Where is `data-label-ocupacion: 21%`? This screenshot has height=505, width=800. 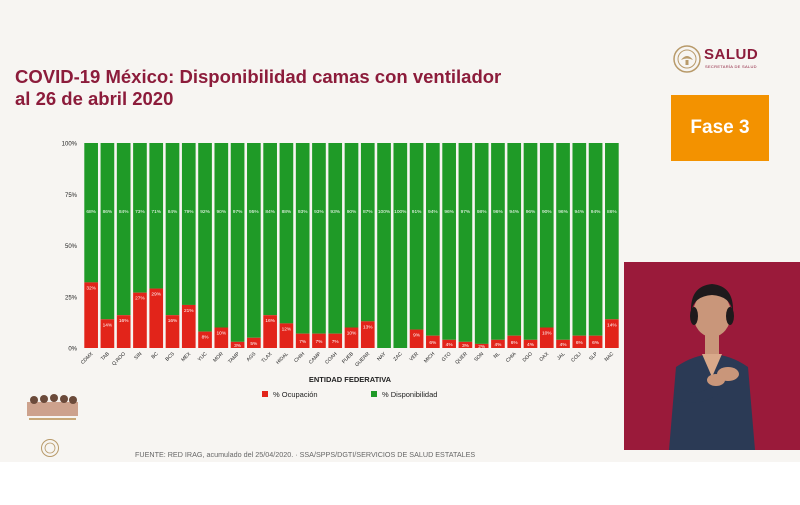
data-label-ocupacion: 21% is located at coordinates (189, 311).